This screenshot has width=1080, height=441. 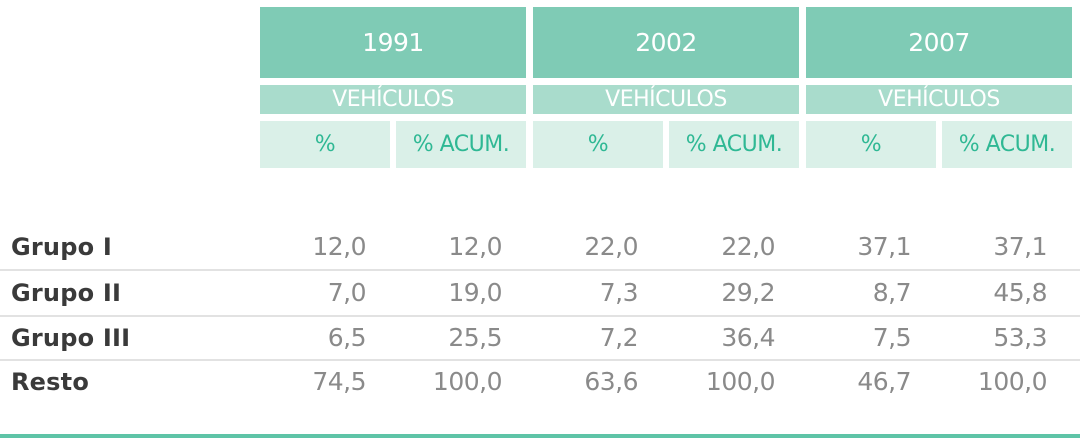 I want to click on group-header-2007: VEHÍCULOS, so click(x=939, y=99).